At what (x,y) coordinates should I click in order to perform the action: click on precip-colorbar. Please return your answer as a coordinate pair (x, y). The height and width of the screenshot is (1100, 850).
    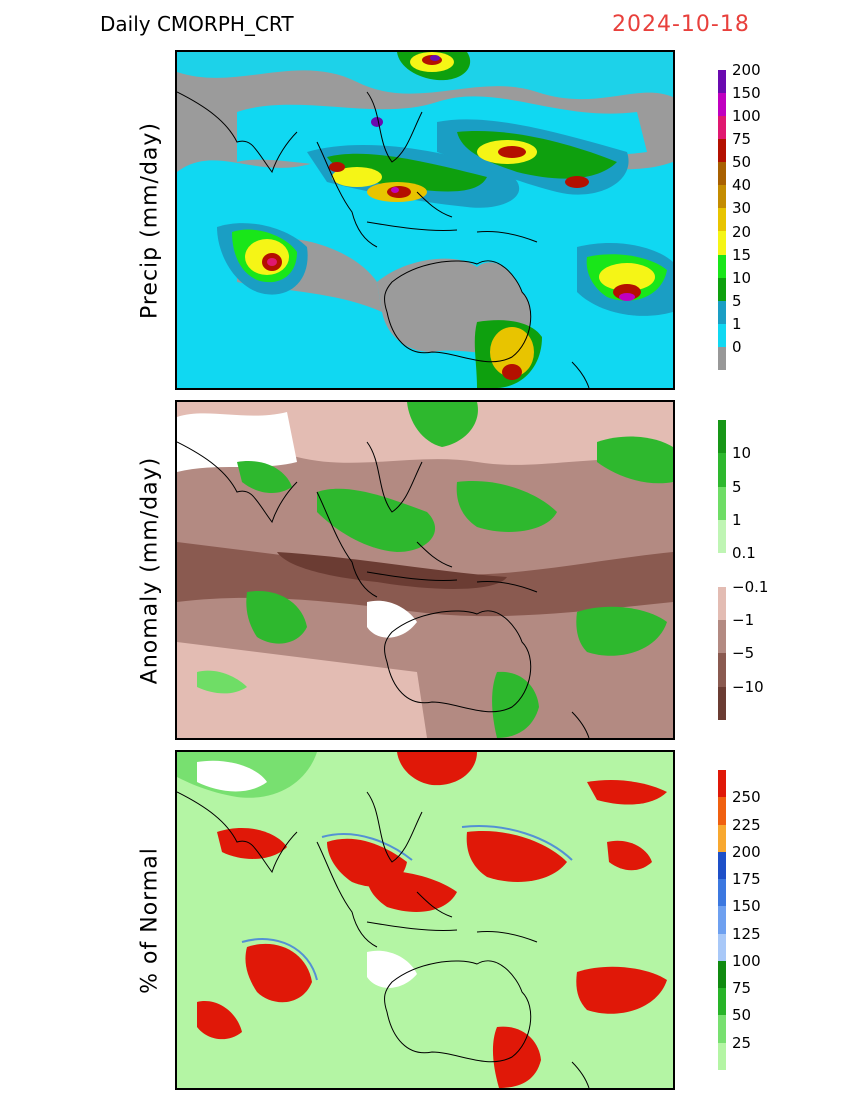
    Looking at the image, I should click on (722, 220).